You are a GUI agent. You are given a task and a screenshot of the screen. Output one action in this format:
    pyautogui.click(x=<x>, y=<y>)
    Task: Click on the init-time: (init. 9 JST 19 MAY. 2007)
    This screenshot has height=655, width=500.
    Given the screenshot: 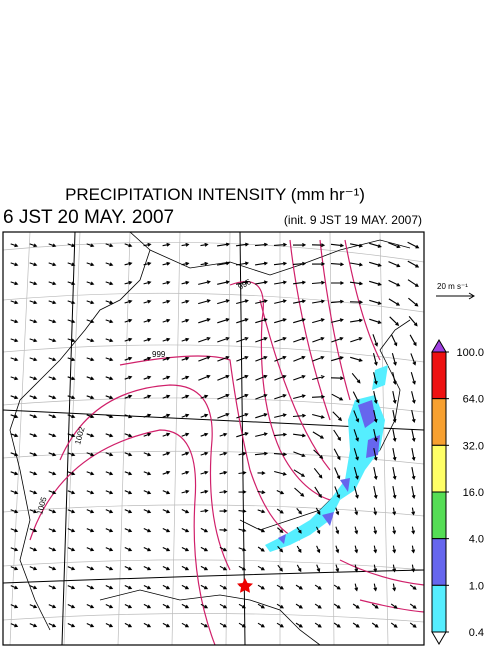 What is the action you would take?
    pyautogui.click(x=353, y=220)
    